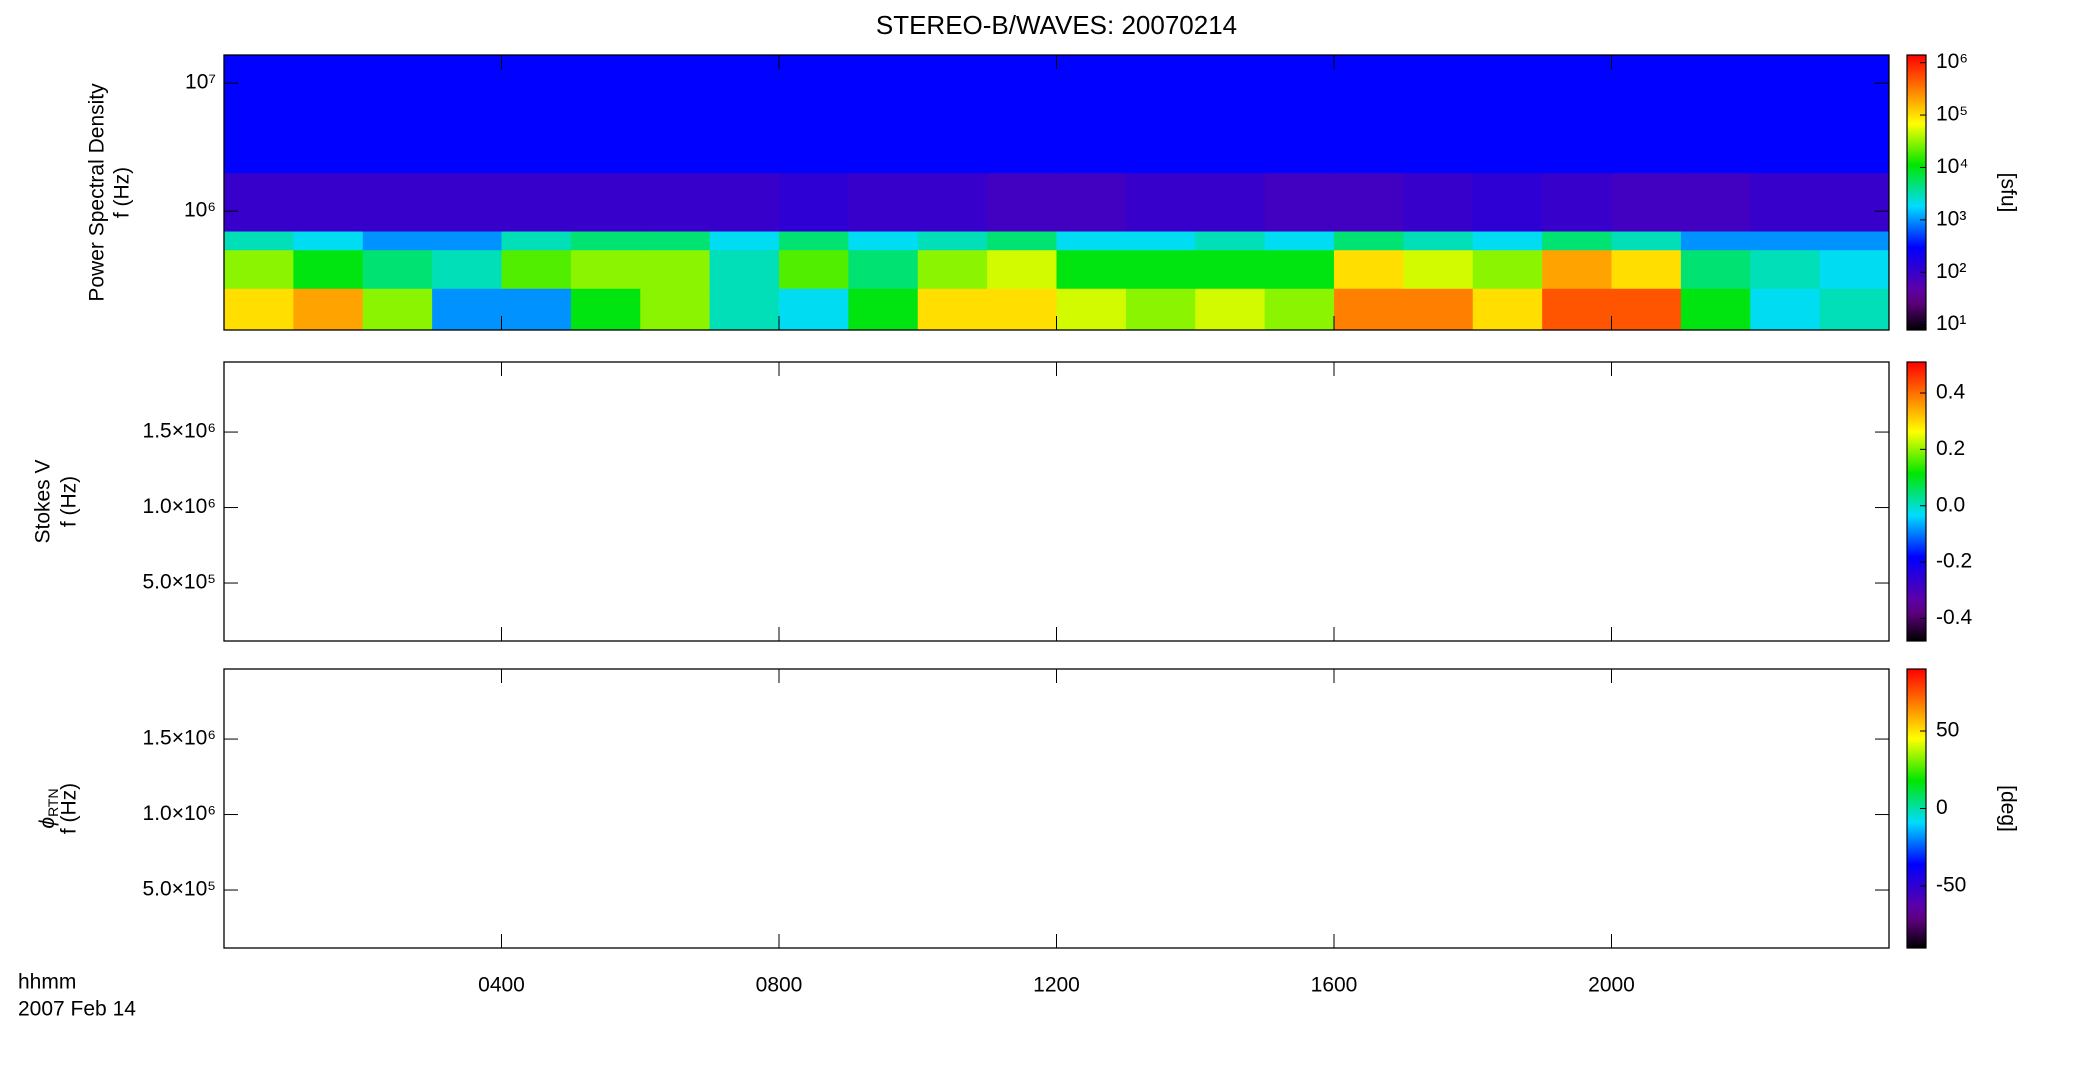 The width and height of the screenshot is (2096, 1080). What do you see at coordinates (200, 82) in the screenshot?
I see `y-tick-label: 10⁷` at bounding box center [200, 82].